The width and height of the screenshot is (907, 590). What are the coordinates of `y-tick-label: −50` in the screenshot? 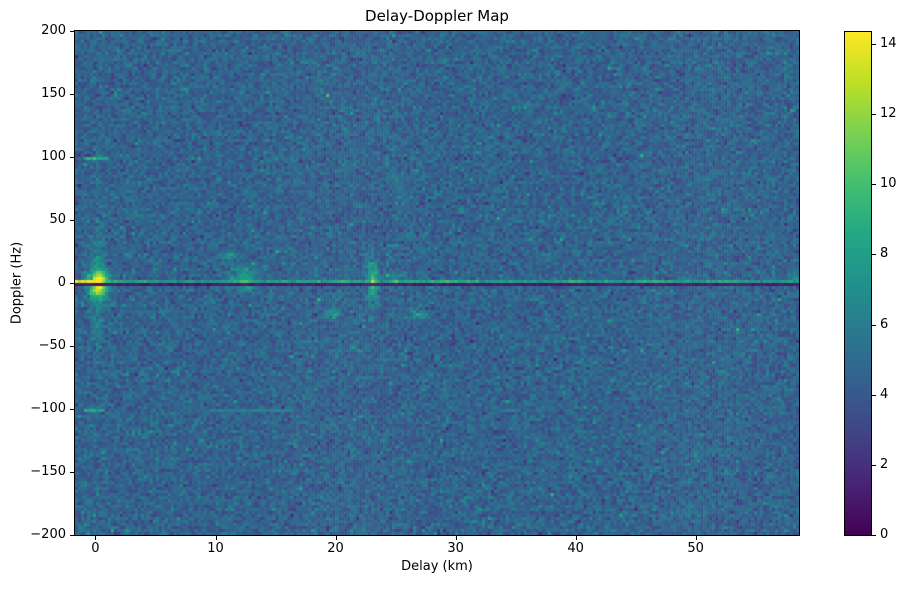 It's located at (52, 345).